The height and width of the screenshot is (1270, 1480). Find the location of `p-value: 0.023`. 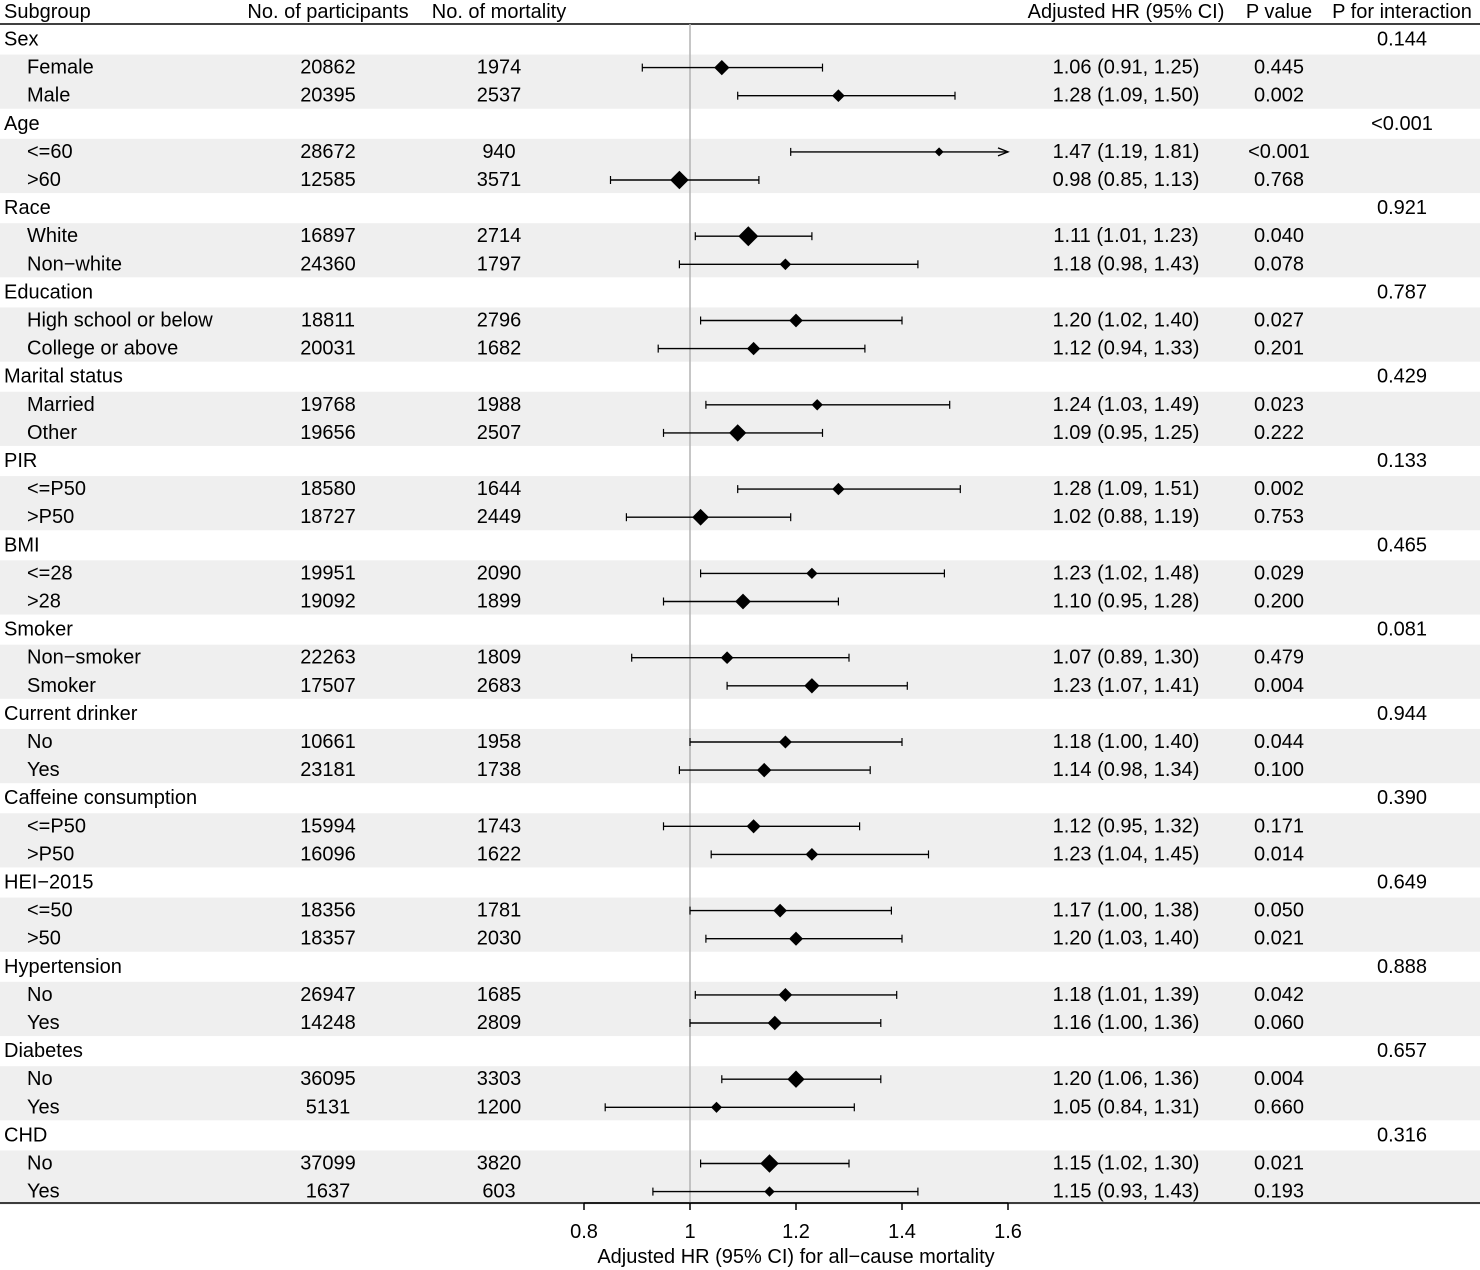

p-value: 0.023 is located at coordinates (1279, 405).